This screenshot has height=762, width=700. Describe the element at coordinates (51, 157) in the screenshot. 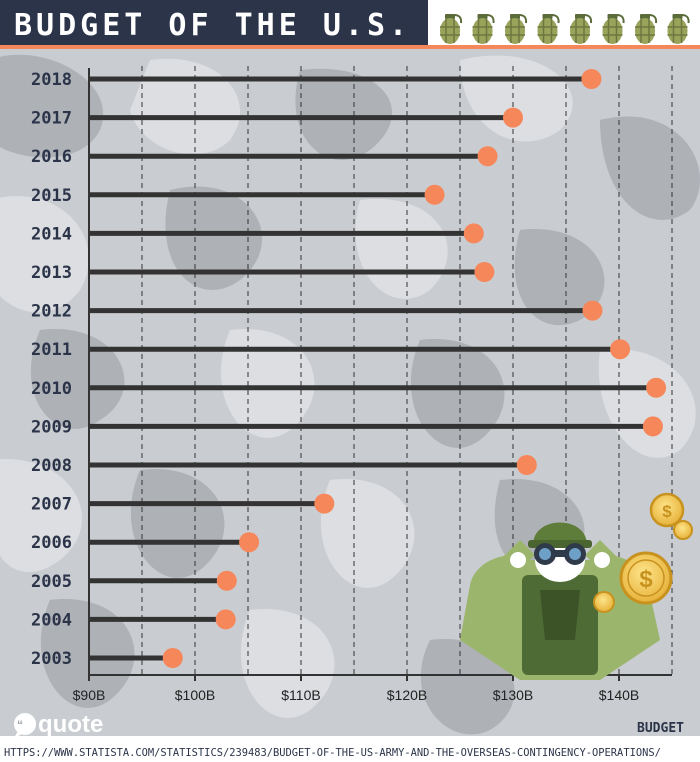

I see `year-label: 2016` at that location.